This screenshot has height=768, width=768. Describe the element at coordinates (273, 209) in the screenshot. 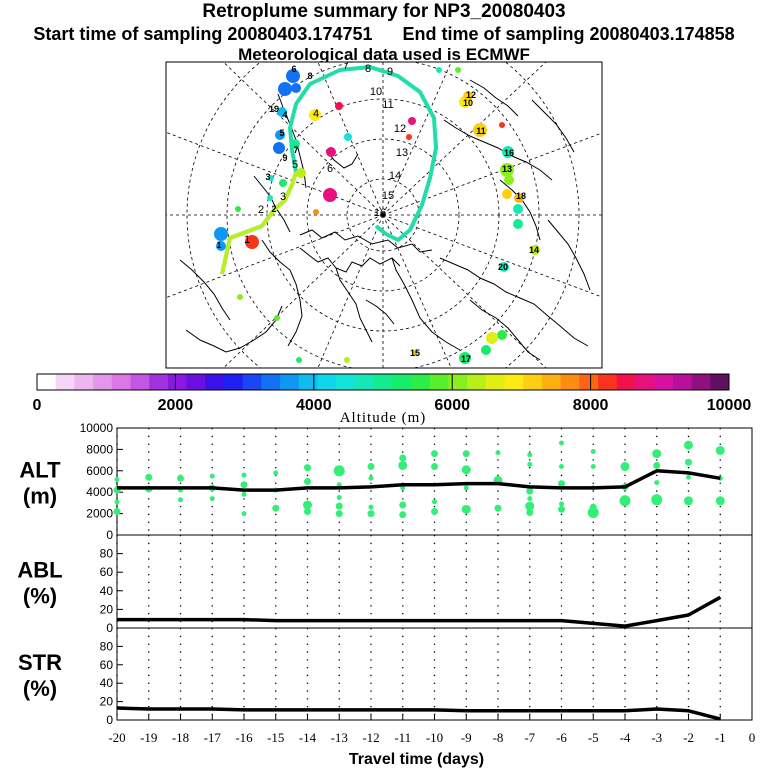

I see `map-plume-label: 2` at that location.